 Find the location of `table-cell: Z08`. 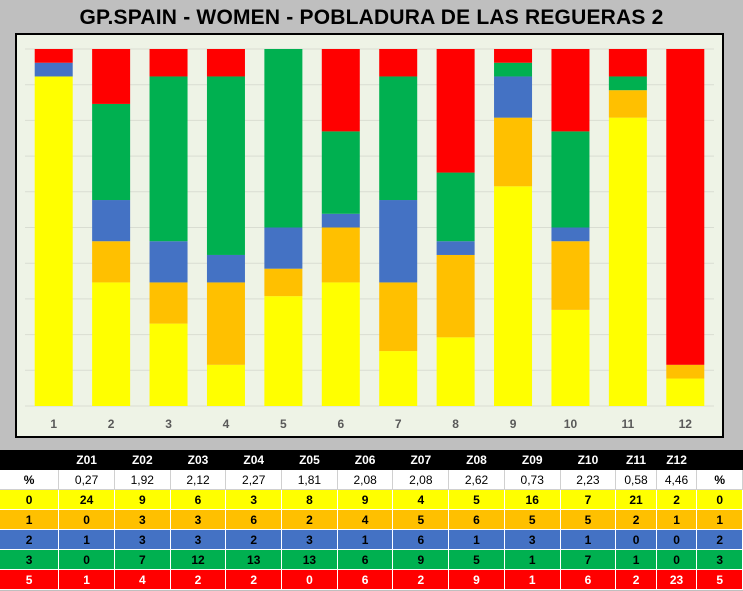

table-cell: Z08 is located at coordinates (476, 460).